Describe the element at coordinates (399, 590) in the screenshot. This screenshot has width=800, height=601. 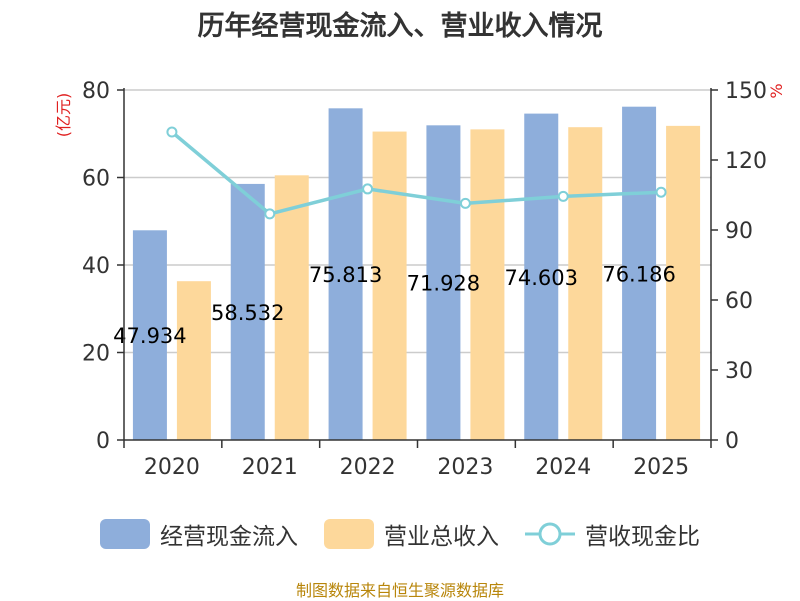
I see `source-footer: 制图数据来自恒生聚源数据库` at that location.